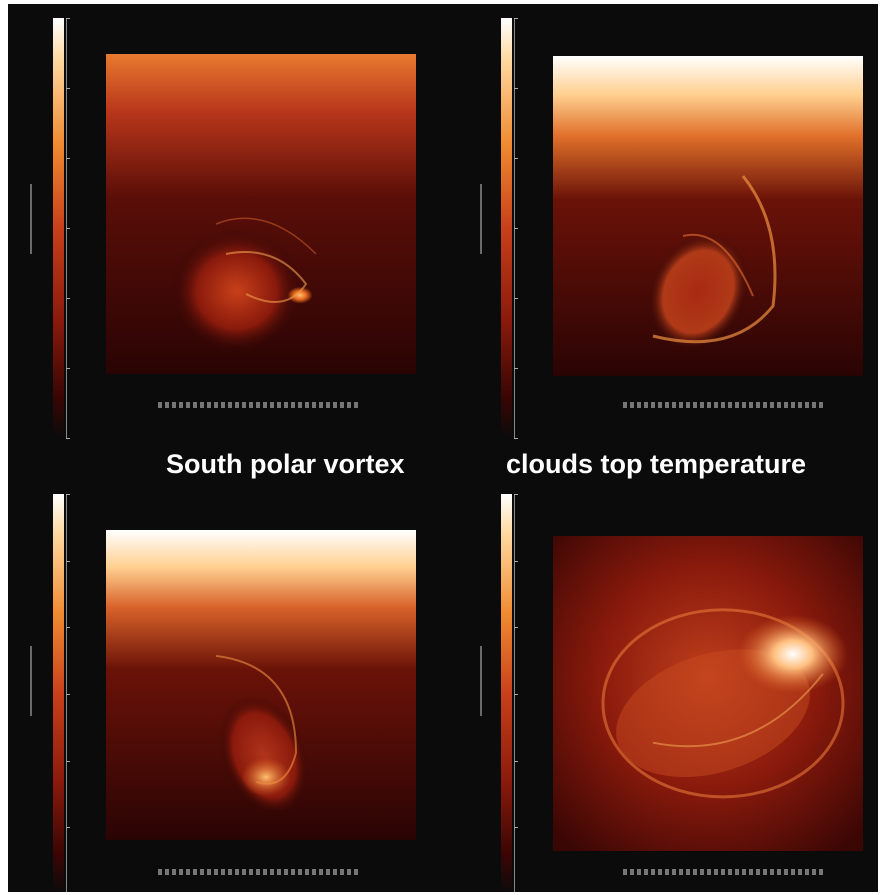 The width and height of the screenshot is (882, 895). What do you see at coordinates (285, 464) in the screenshot?
I see `label-south-polar-vortex: South polar vortex` at bounding box center [285, 464].